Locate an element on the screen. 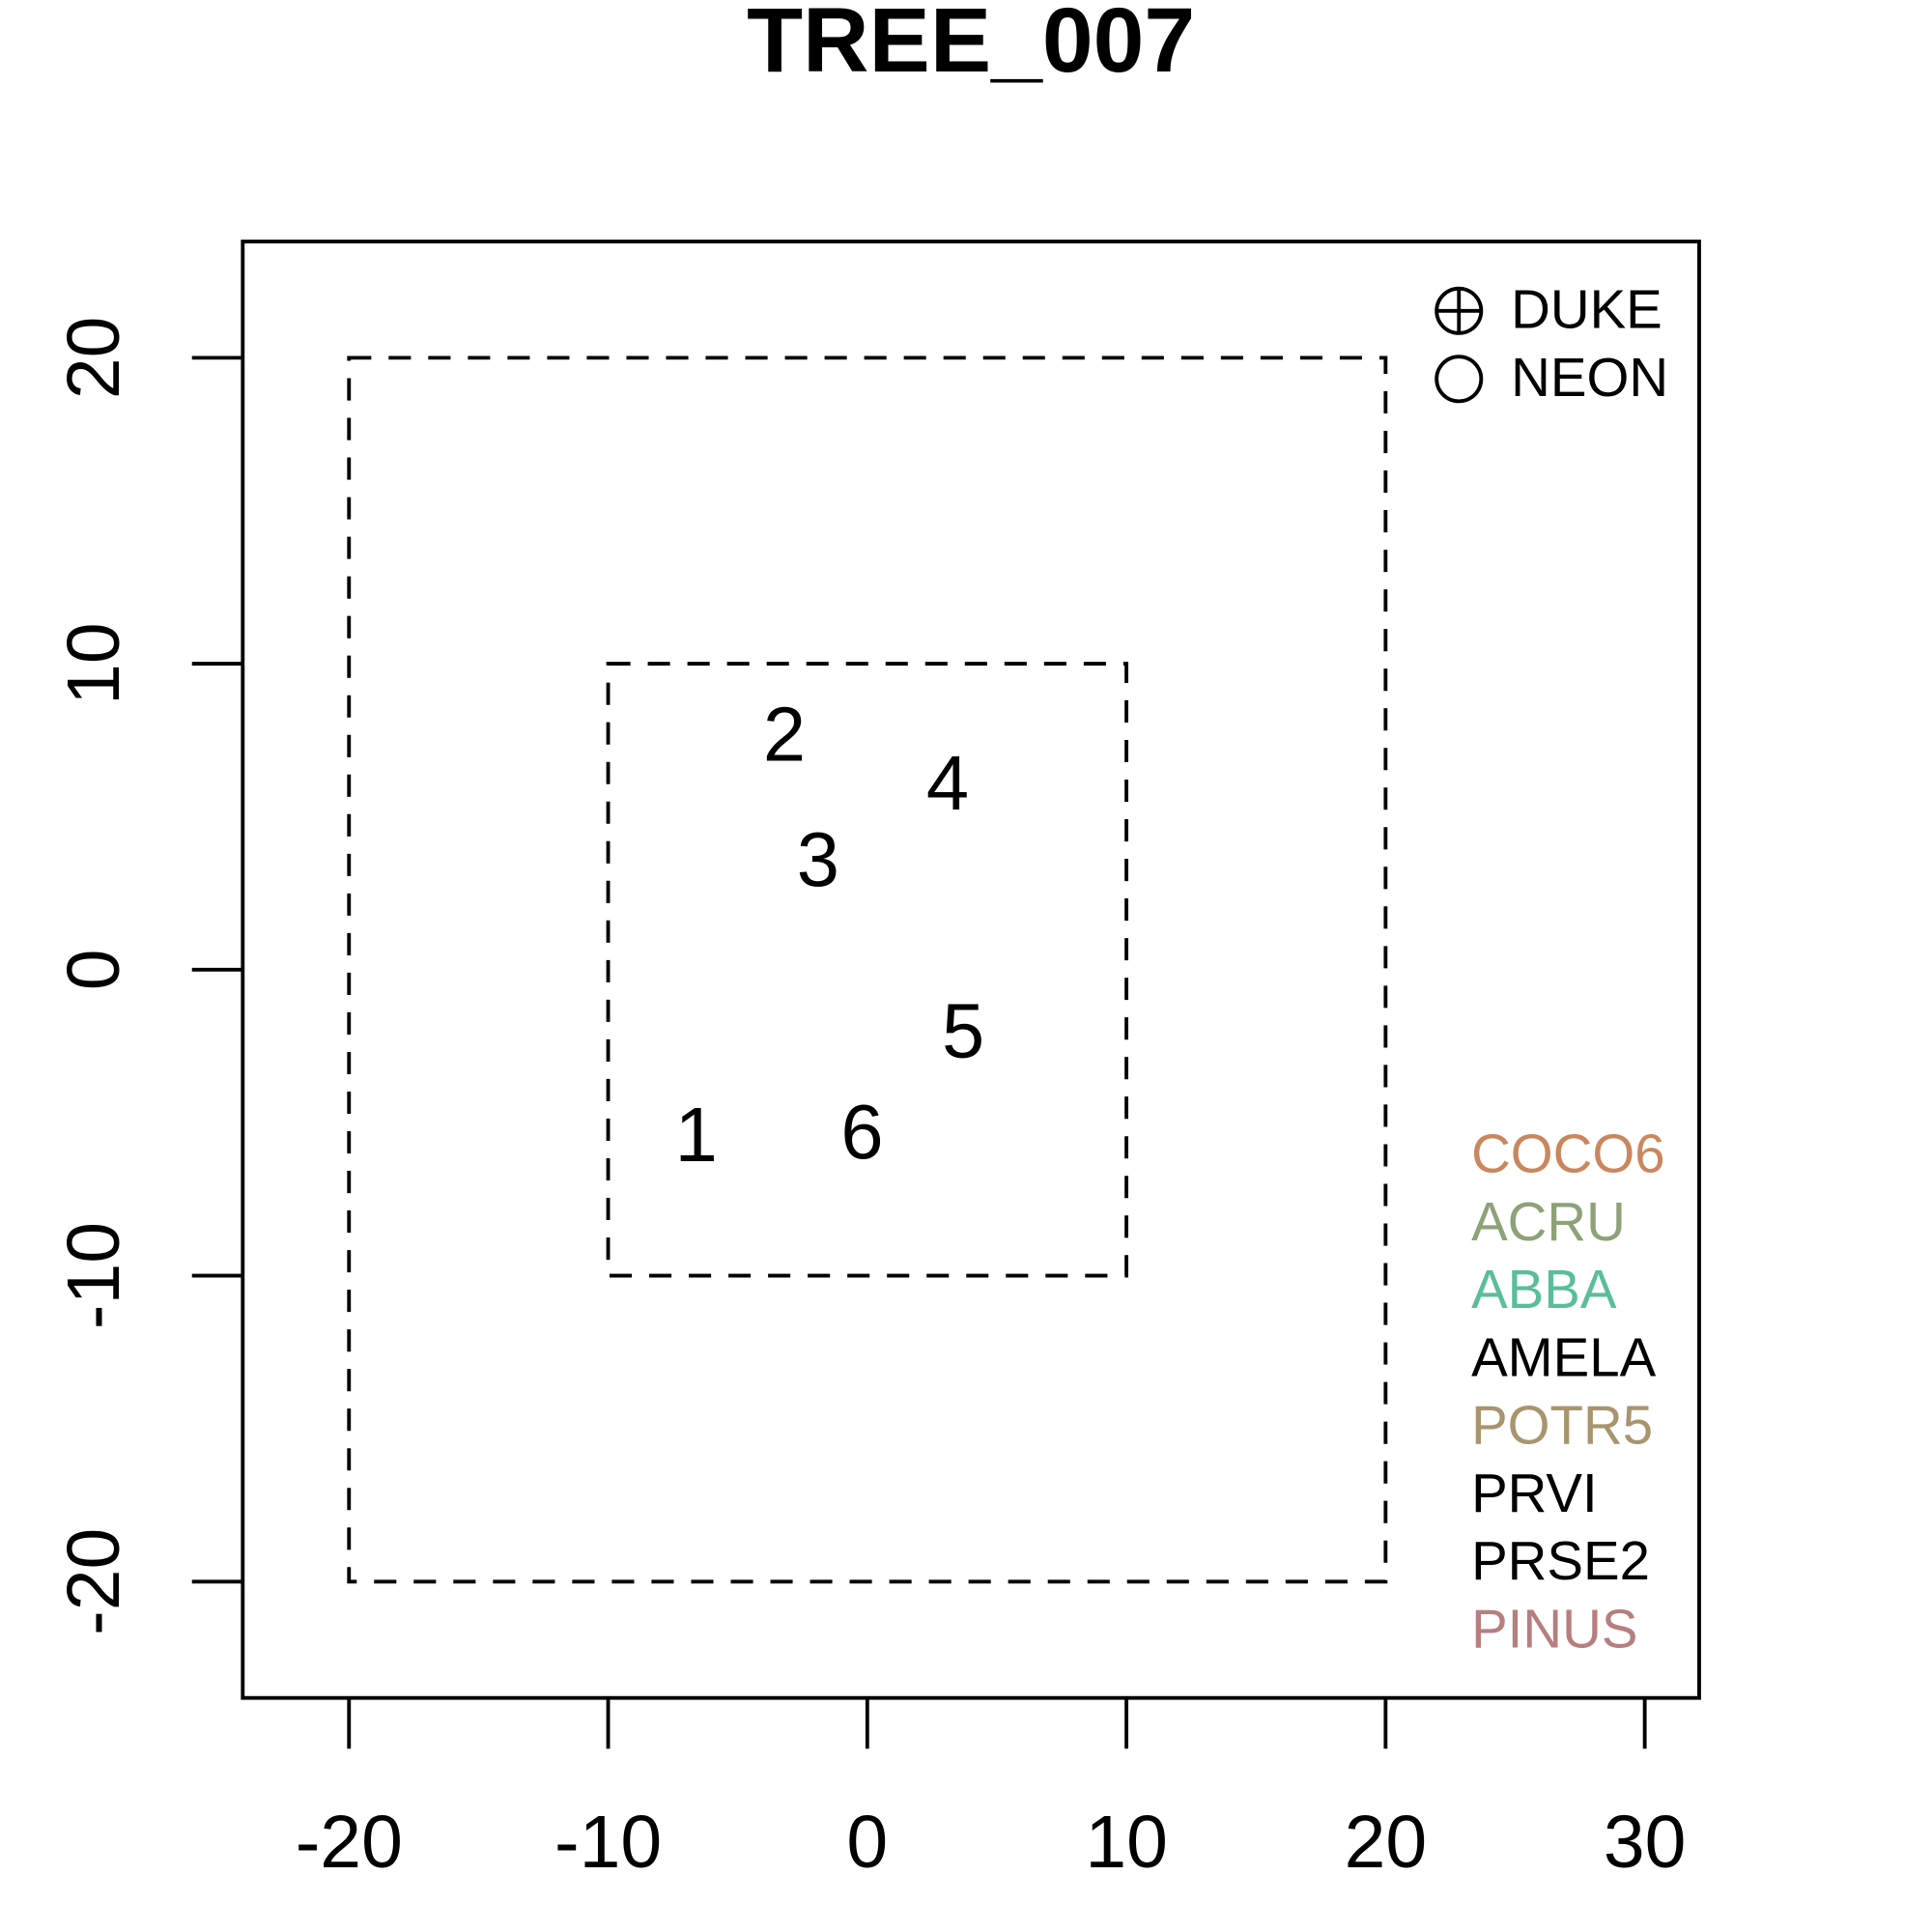  y-tick-label: 10 is located at coordinates (93, 663).